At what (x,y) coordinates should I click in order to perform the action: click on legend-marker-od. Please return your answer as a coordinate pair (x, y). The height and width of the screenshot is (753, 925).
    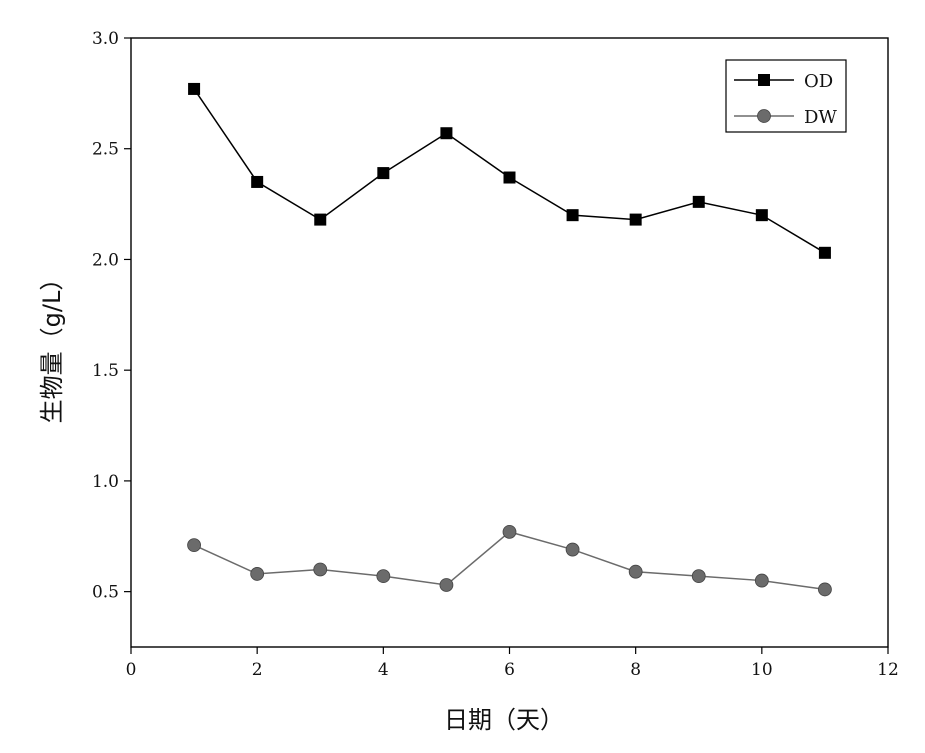
    Looking at the image, I should click on (764, 80).